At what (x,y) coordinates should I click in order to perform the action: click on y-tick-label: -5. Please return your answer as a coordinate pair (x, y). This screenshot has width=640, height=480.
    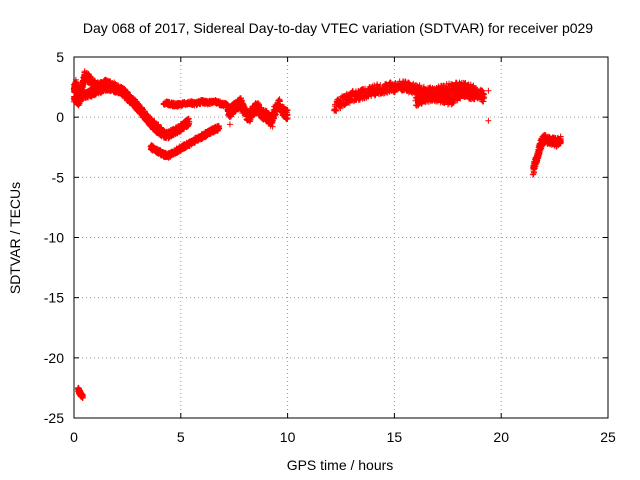
    Looking at the image, I should click on (58, 177).